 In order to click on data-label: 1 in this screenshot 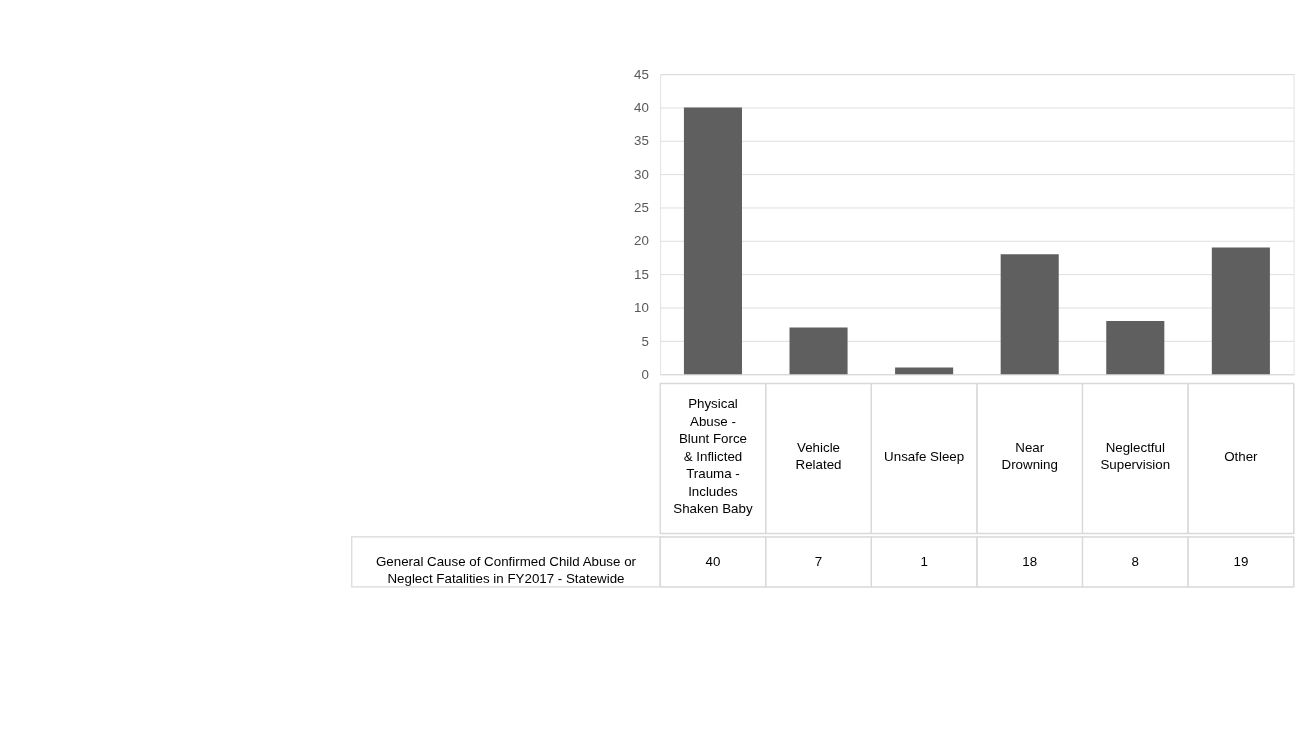, I will do `click(924, 561)`.